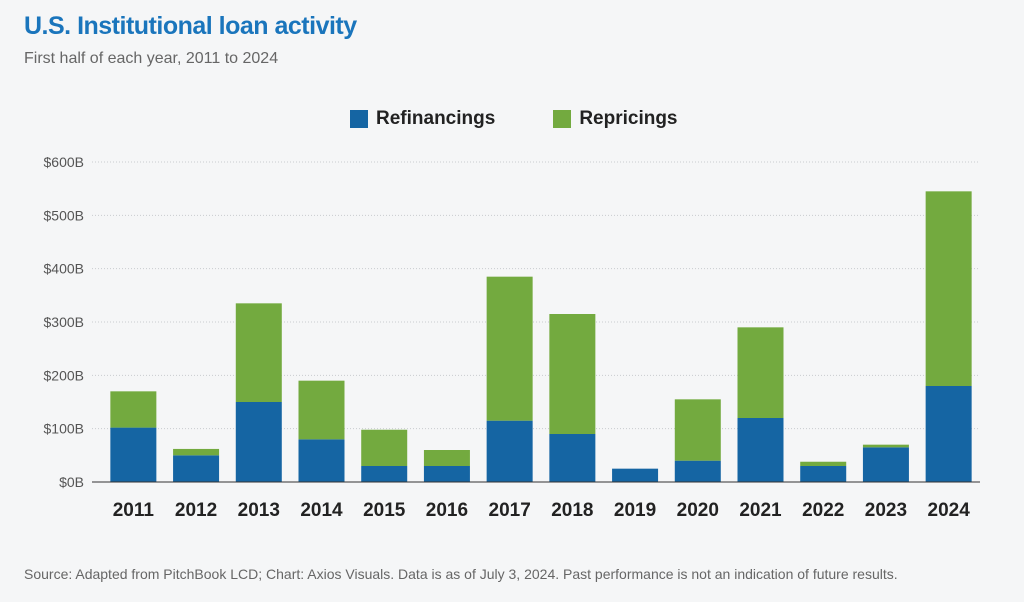  Describe the element at coordinates (510, 510) in the screenshot. I see `x-tick-label: 2017` at that location.